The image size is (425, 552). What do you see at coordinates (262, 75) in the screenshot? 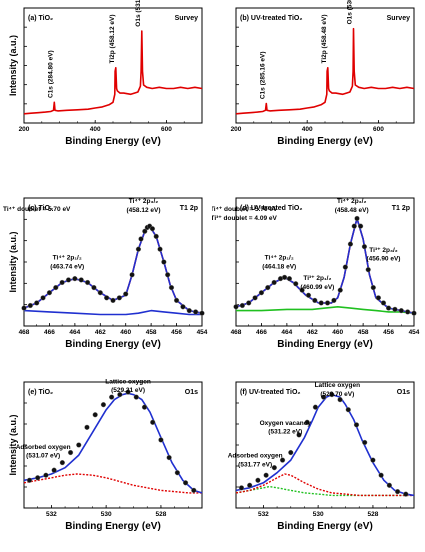
I see `annotation-label: C1s (285.16 eV)` at bounding box center [262, 75].